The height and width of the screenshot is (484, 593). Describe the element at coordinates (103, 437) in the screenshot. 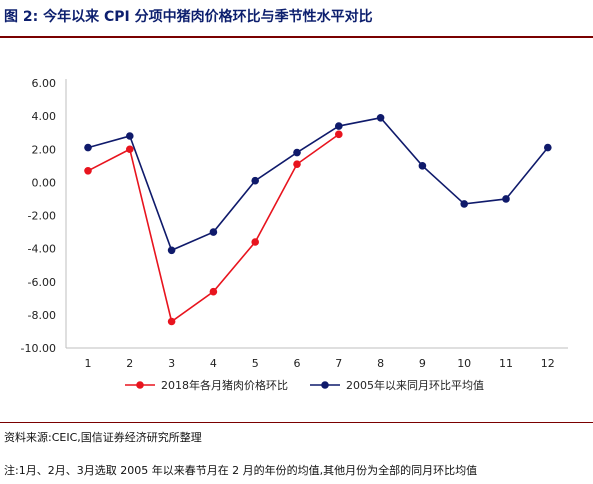

I see `source-text: 资料来源:CEIC,国信证券经济研究所整理` at that location.